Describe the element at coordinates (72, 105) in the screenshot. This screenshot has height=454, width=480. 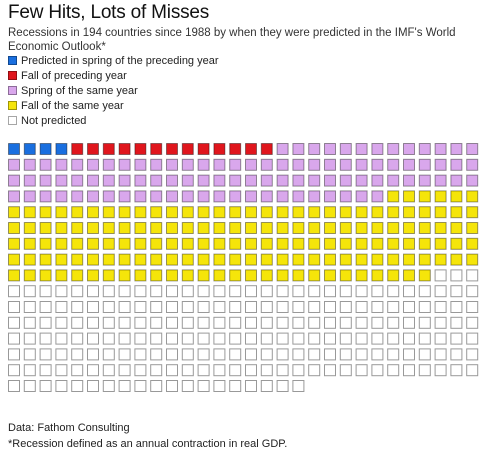
I see `legend-label: Fall of the same year` at that location.